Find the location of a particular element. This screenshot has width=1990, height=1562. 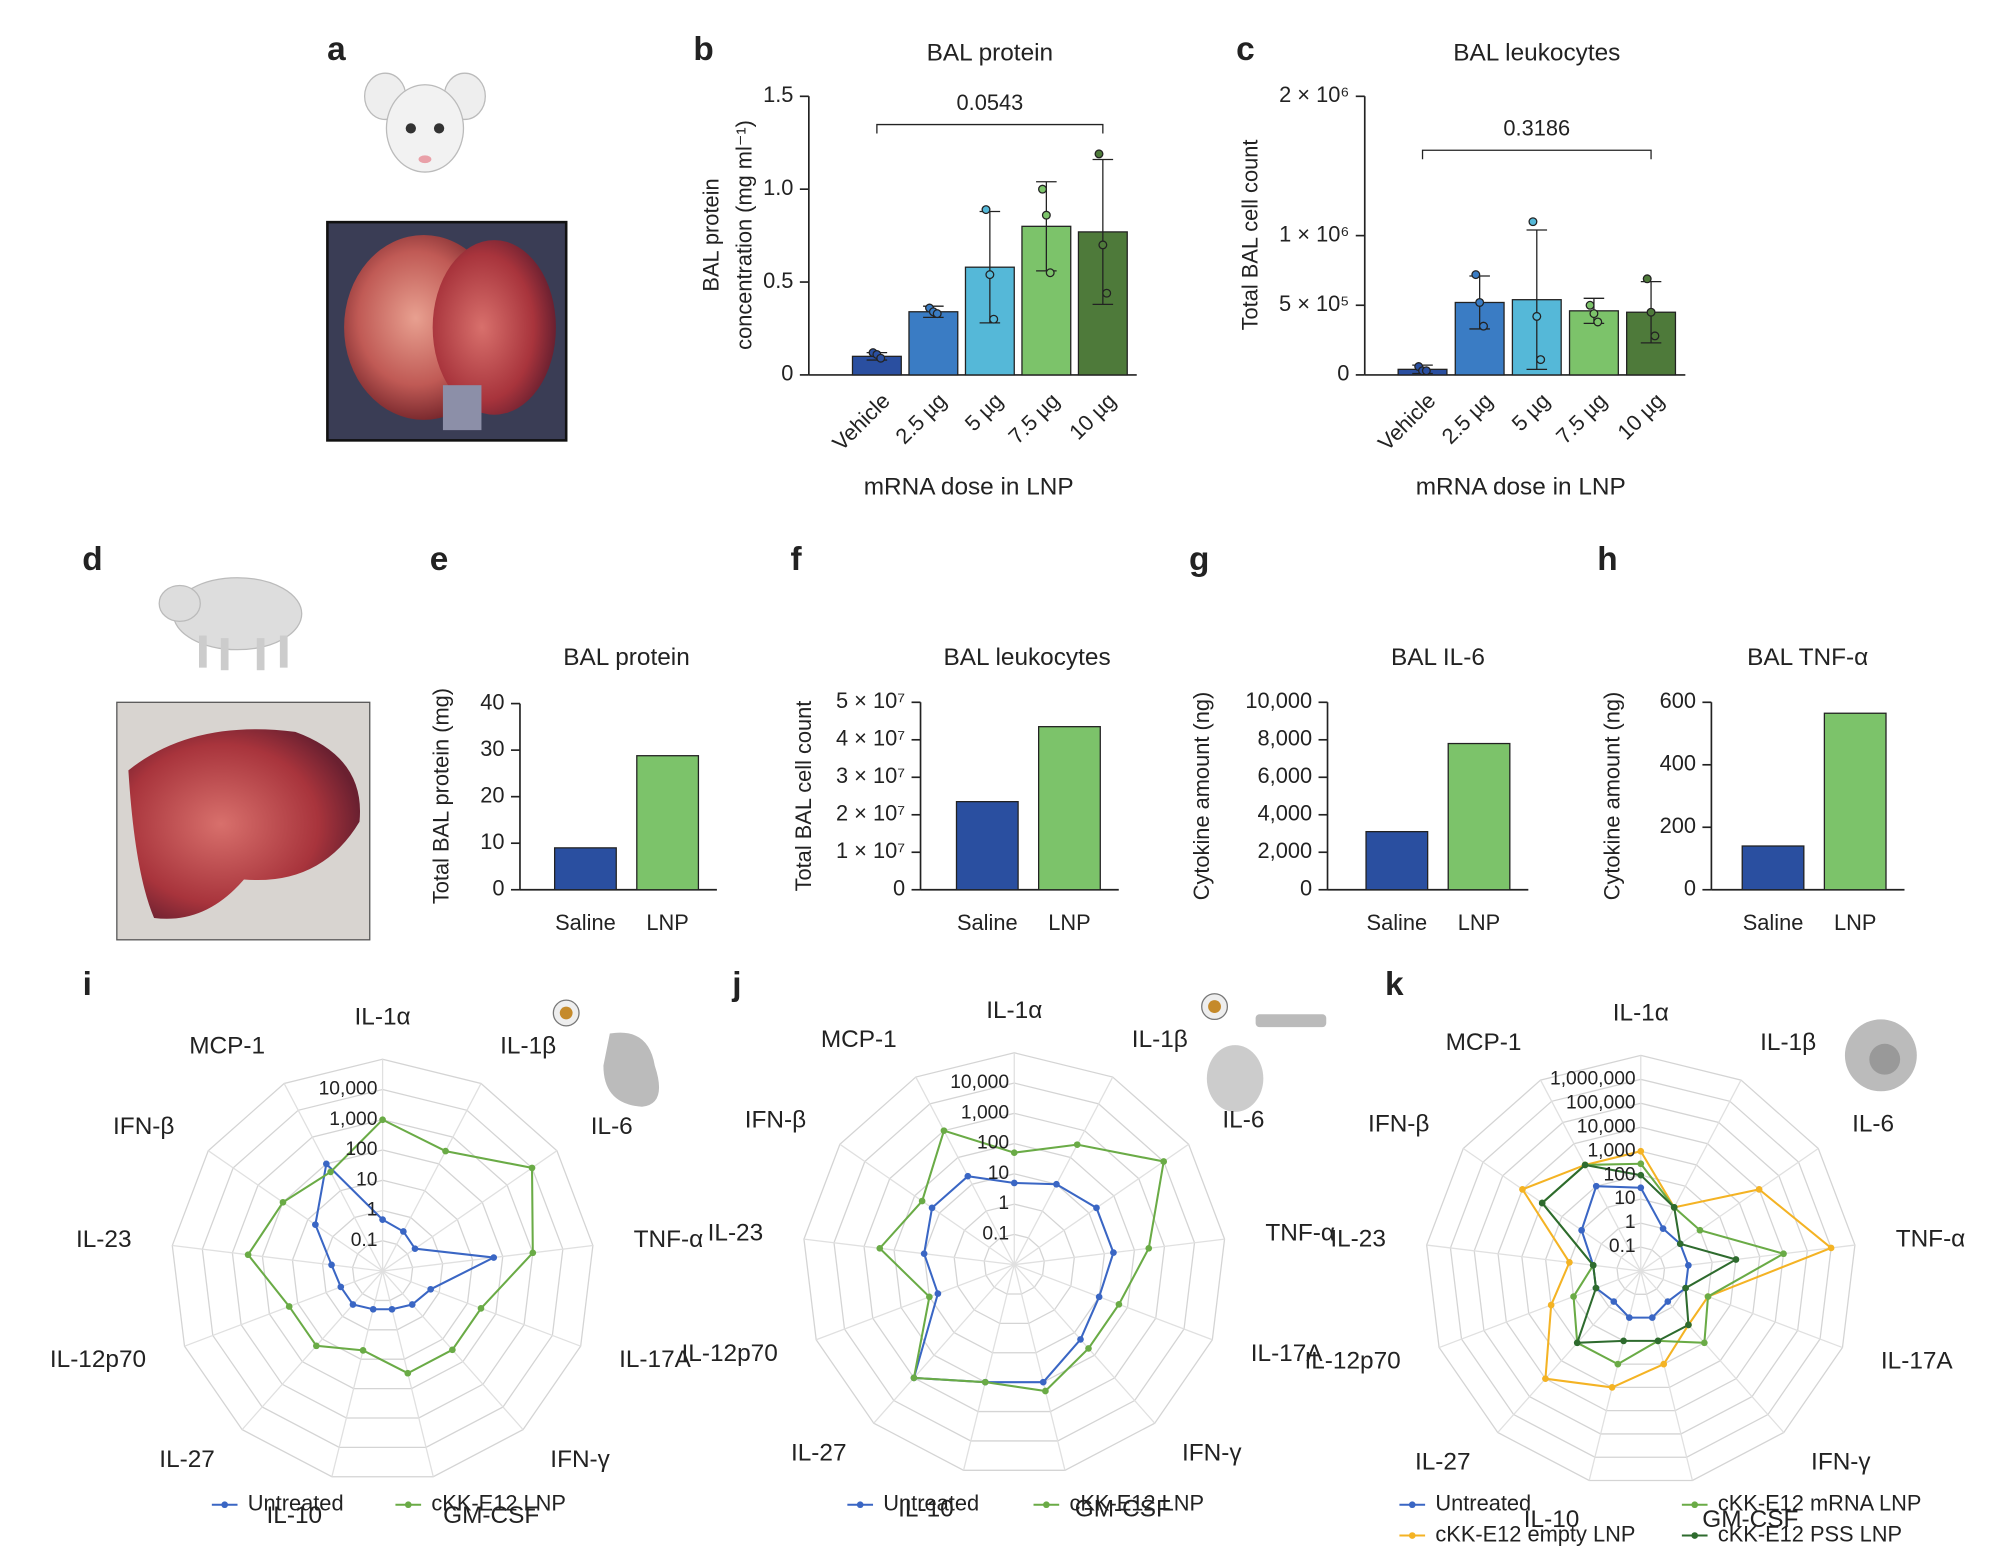

y-tick-label: 4,000 is located at coordinates (1285, 813).